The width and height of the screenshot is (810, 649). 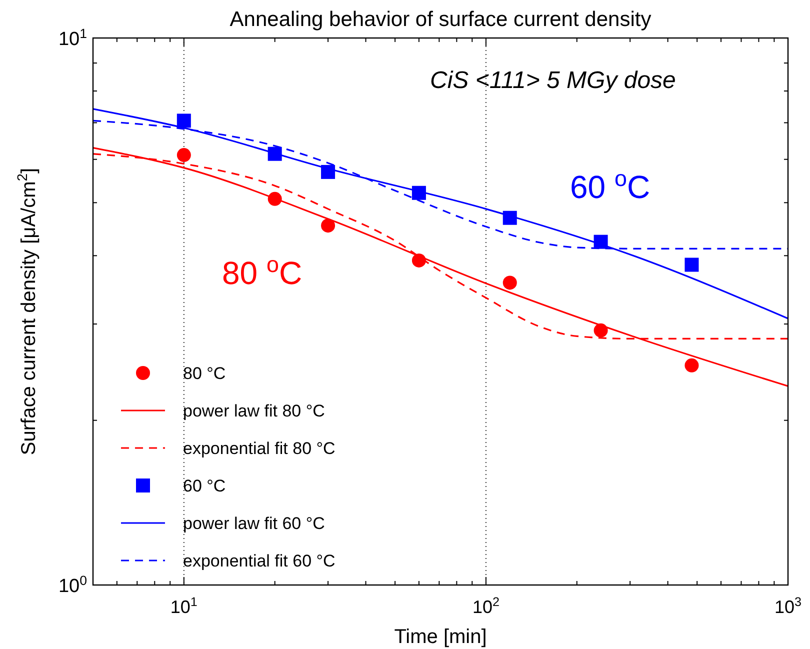 What do you see at coordinates (788, 606) in the screenshot?
I see `x-tick-label: 10$^{3}$` at bounding box center [788, 606].